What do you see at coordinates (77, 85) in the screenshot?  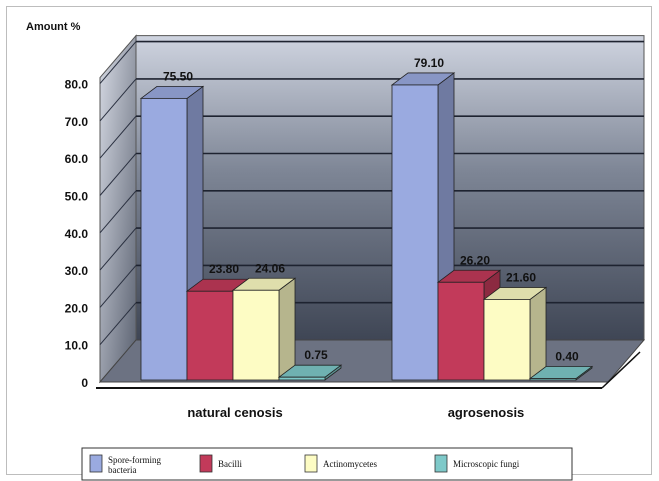 I see `y-tick-label: 80.0` at bounding box center [77, 85].